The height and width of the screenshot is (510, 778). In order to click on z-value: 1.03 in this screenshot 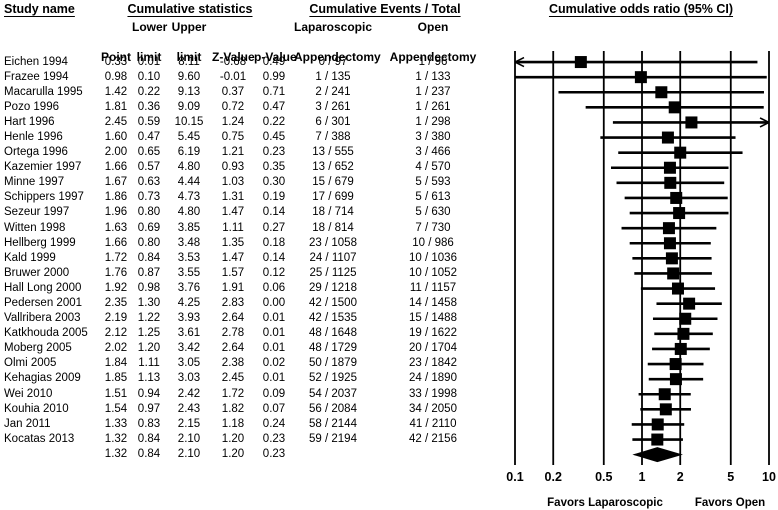, I will do `click(233, 182)`.